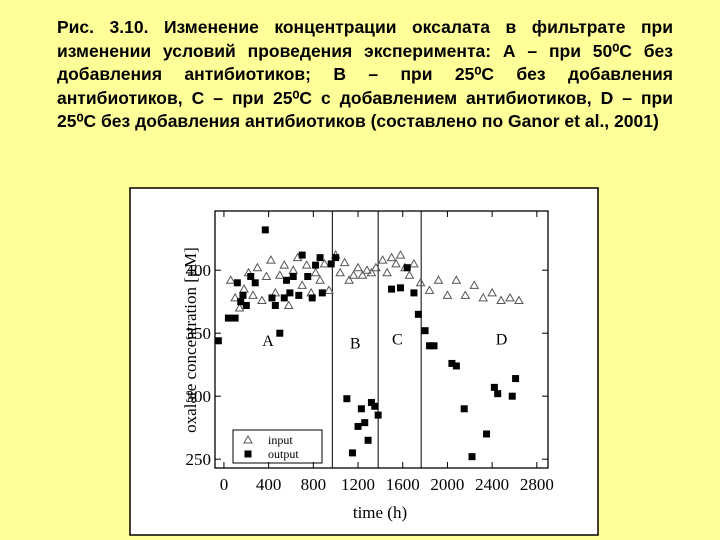 This screenshot has height=540, width=720. What do you see at coordinates (199, 396) in the screenshot?
I see `y-tick-label: 300` at bounding box center [199, 396].